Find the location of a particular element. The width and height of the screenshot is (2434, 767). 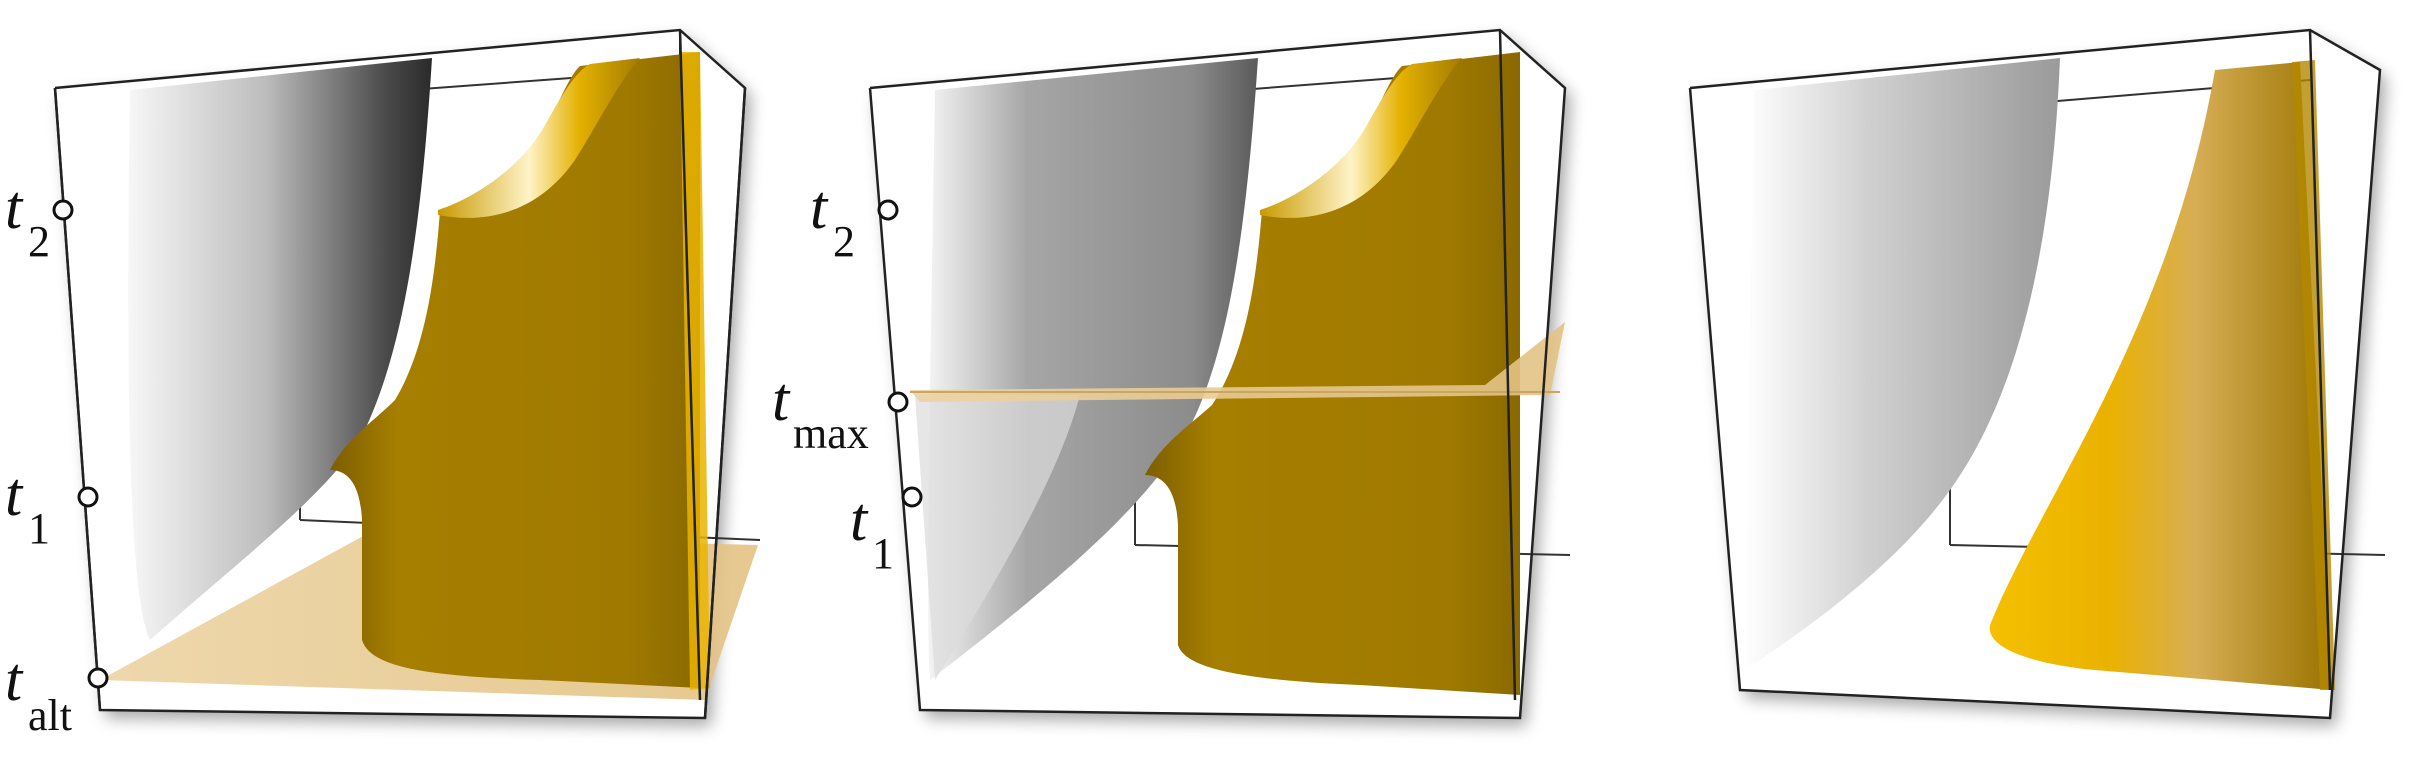

marker-t1-left: t 1 is located at coordinates (52, 507).